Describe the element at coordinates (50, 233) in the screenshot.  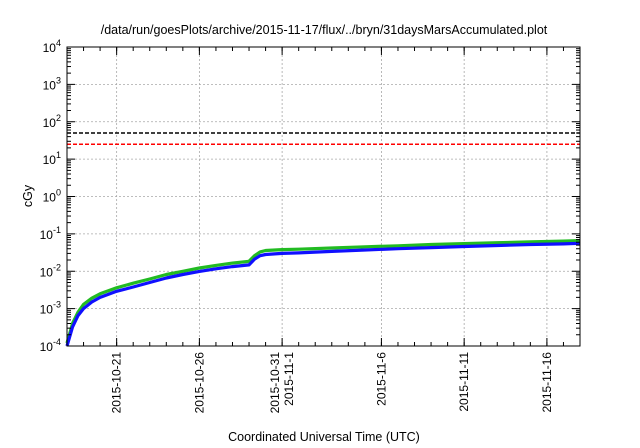
I see `y-tick-label: 10⁻¹` at that location.